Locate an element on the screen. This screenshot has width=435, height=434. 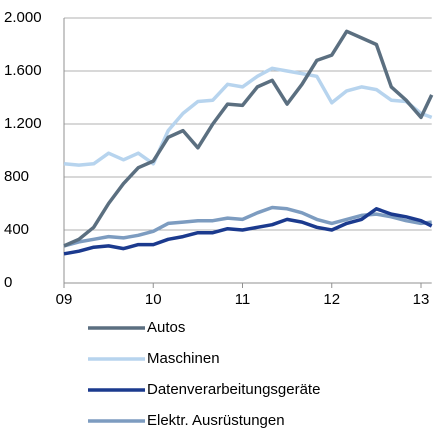
legend-label: Autos is located at coordinates (166, 327).